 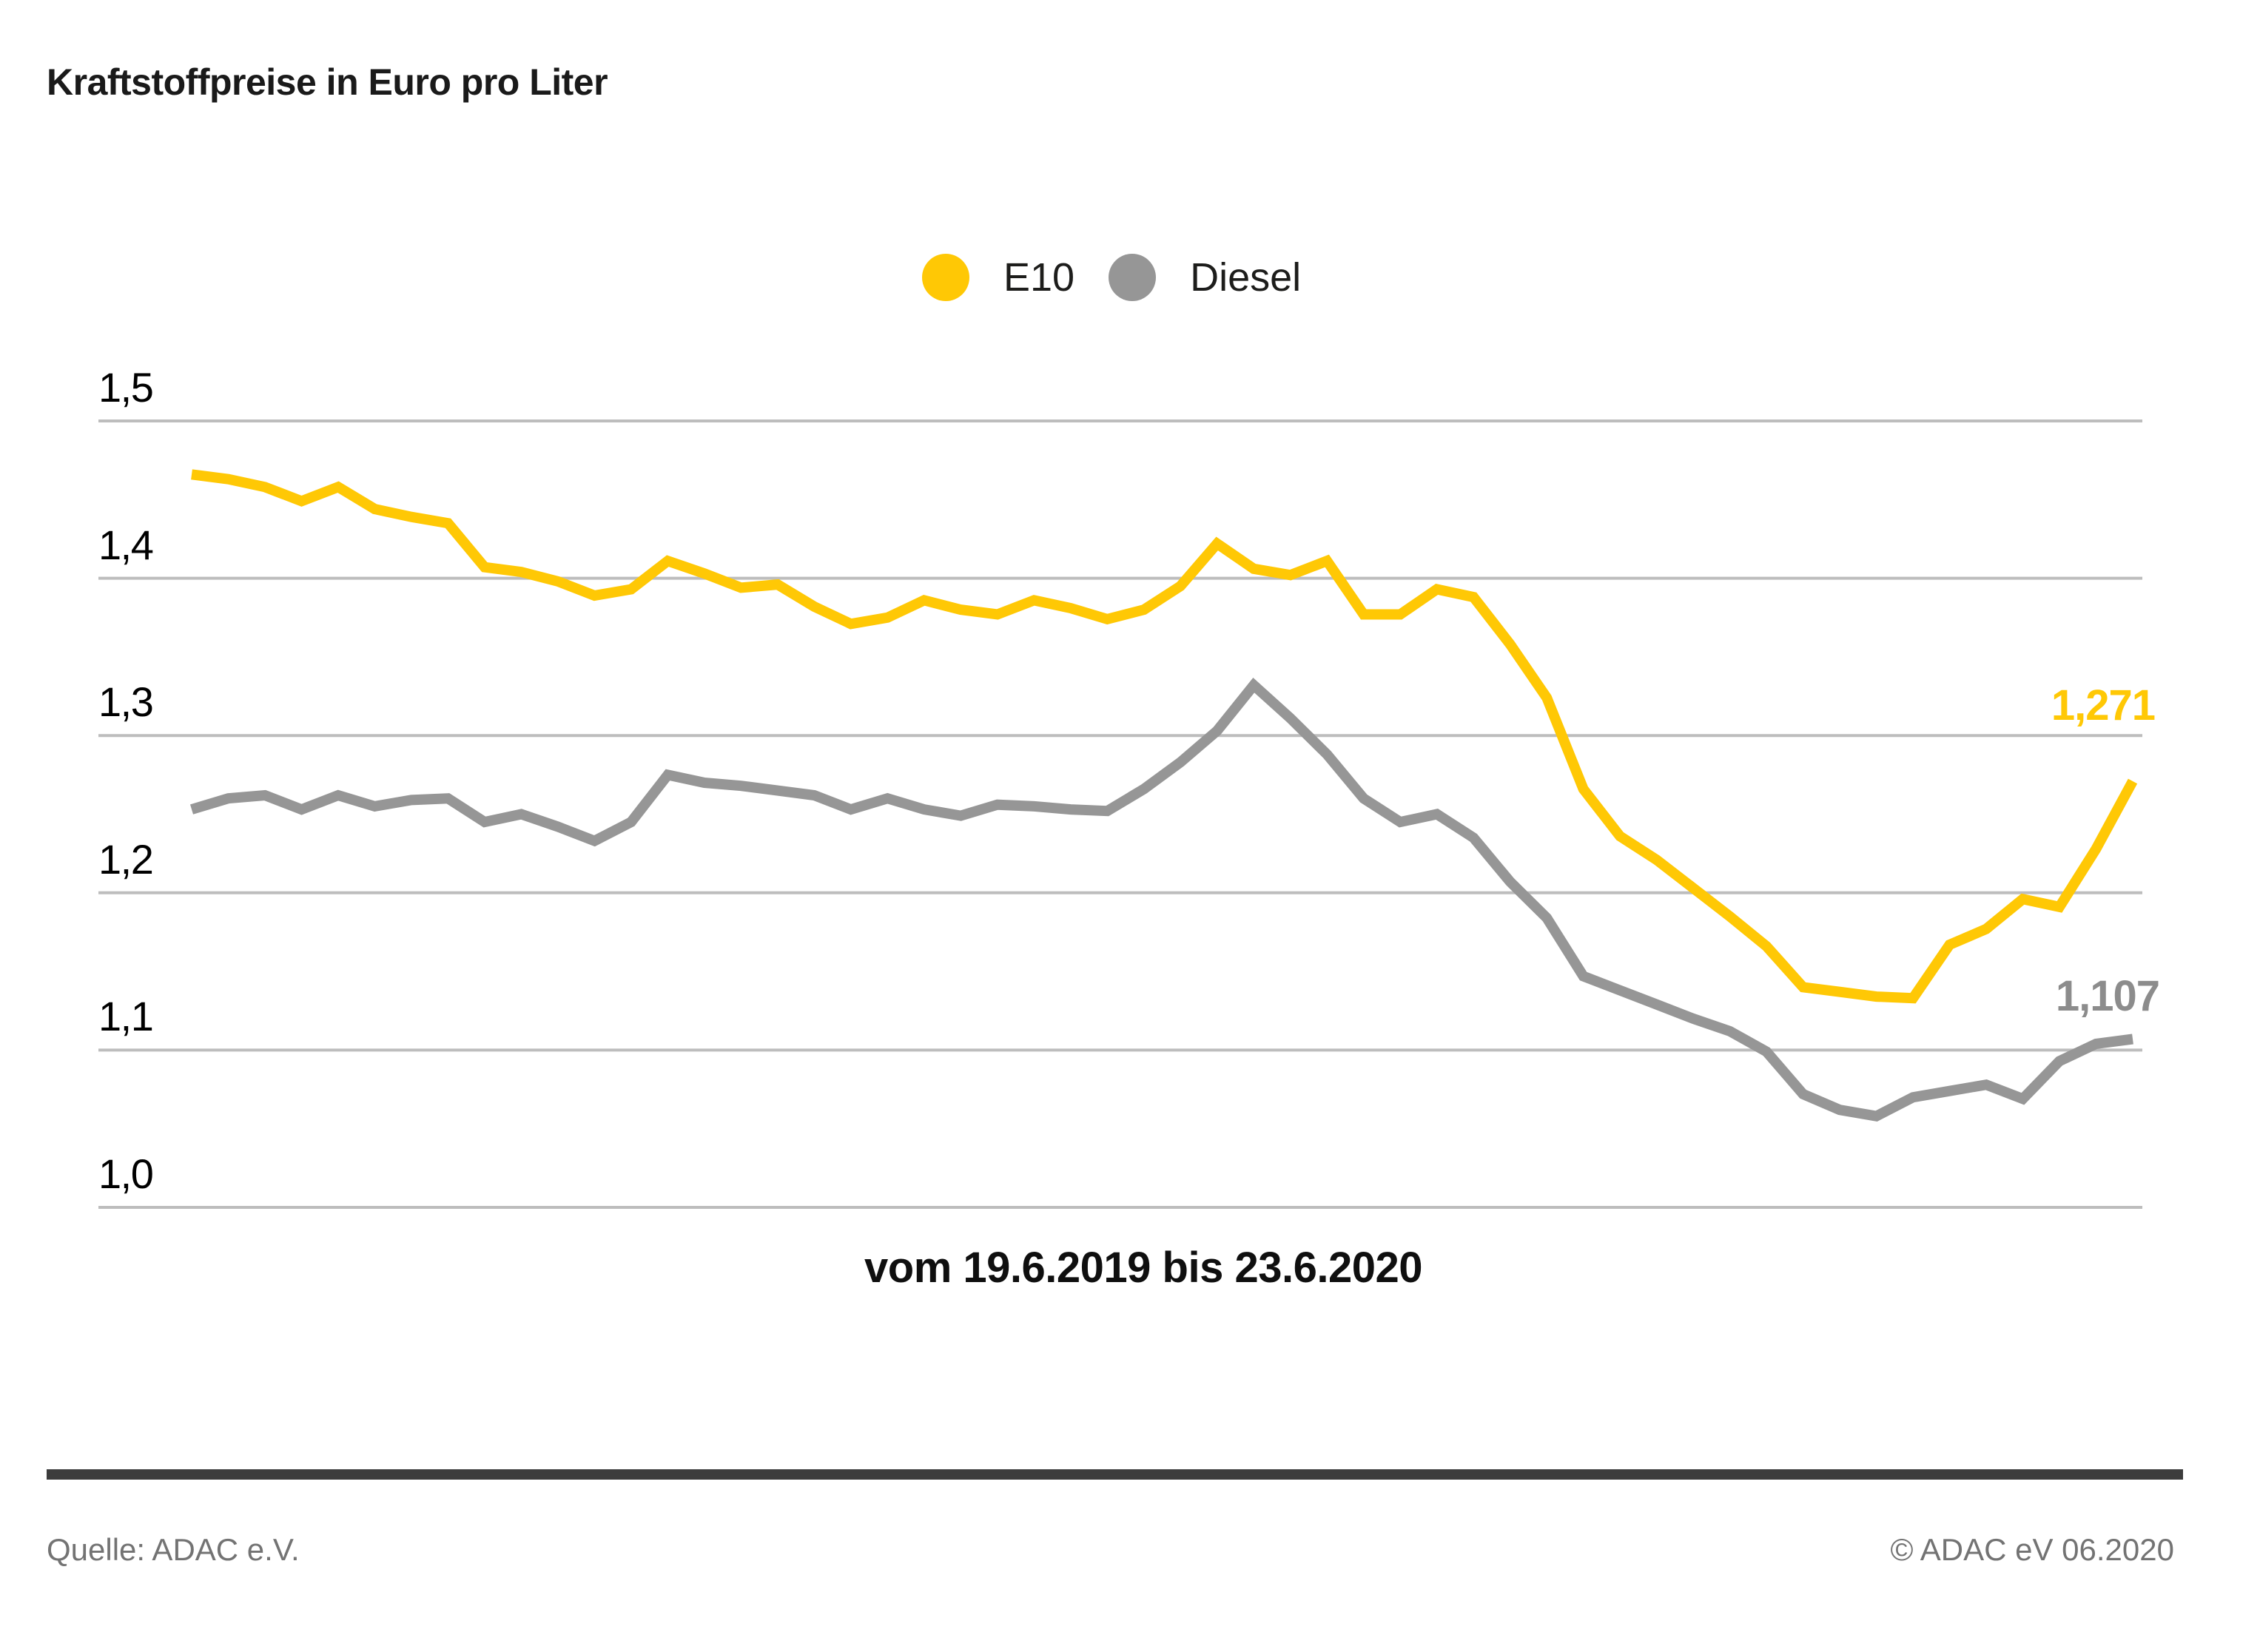 I want to click on x-axis-range-label: vom 19.6.2019 bis 23.6.2020, so click(x=1143, y=1268).